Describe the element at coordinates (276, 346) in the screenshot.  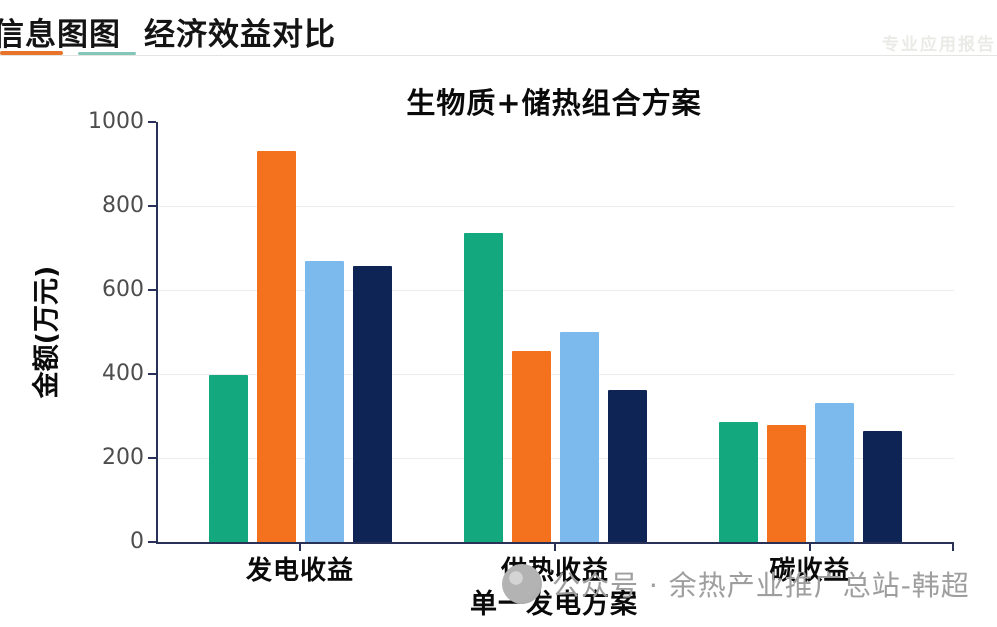
I see `bar-orange-发电收益` at that location.